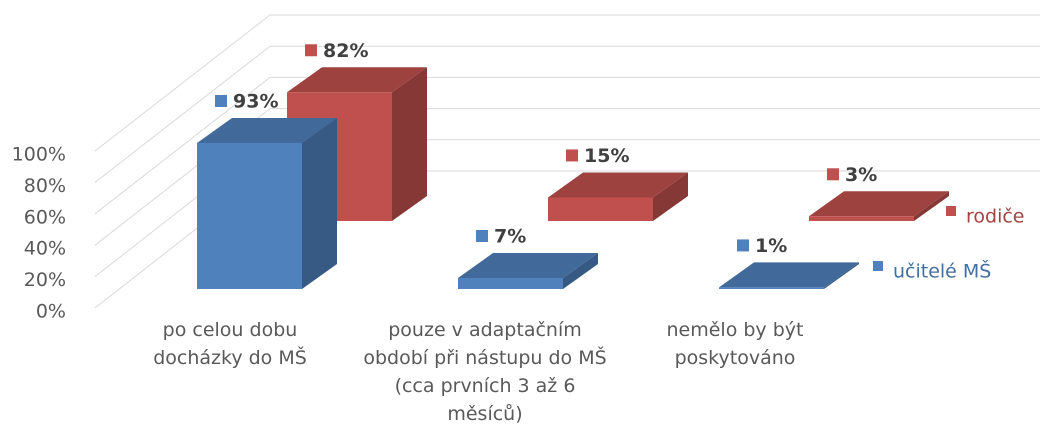 This screenshot has width=1045, height=448. What do you see at coordinates (45, 186) in the screenshot?
I see `y-tick-label: 80%` at bounding box center [45, 186].